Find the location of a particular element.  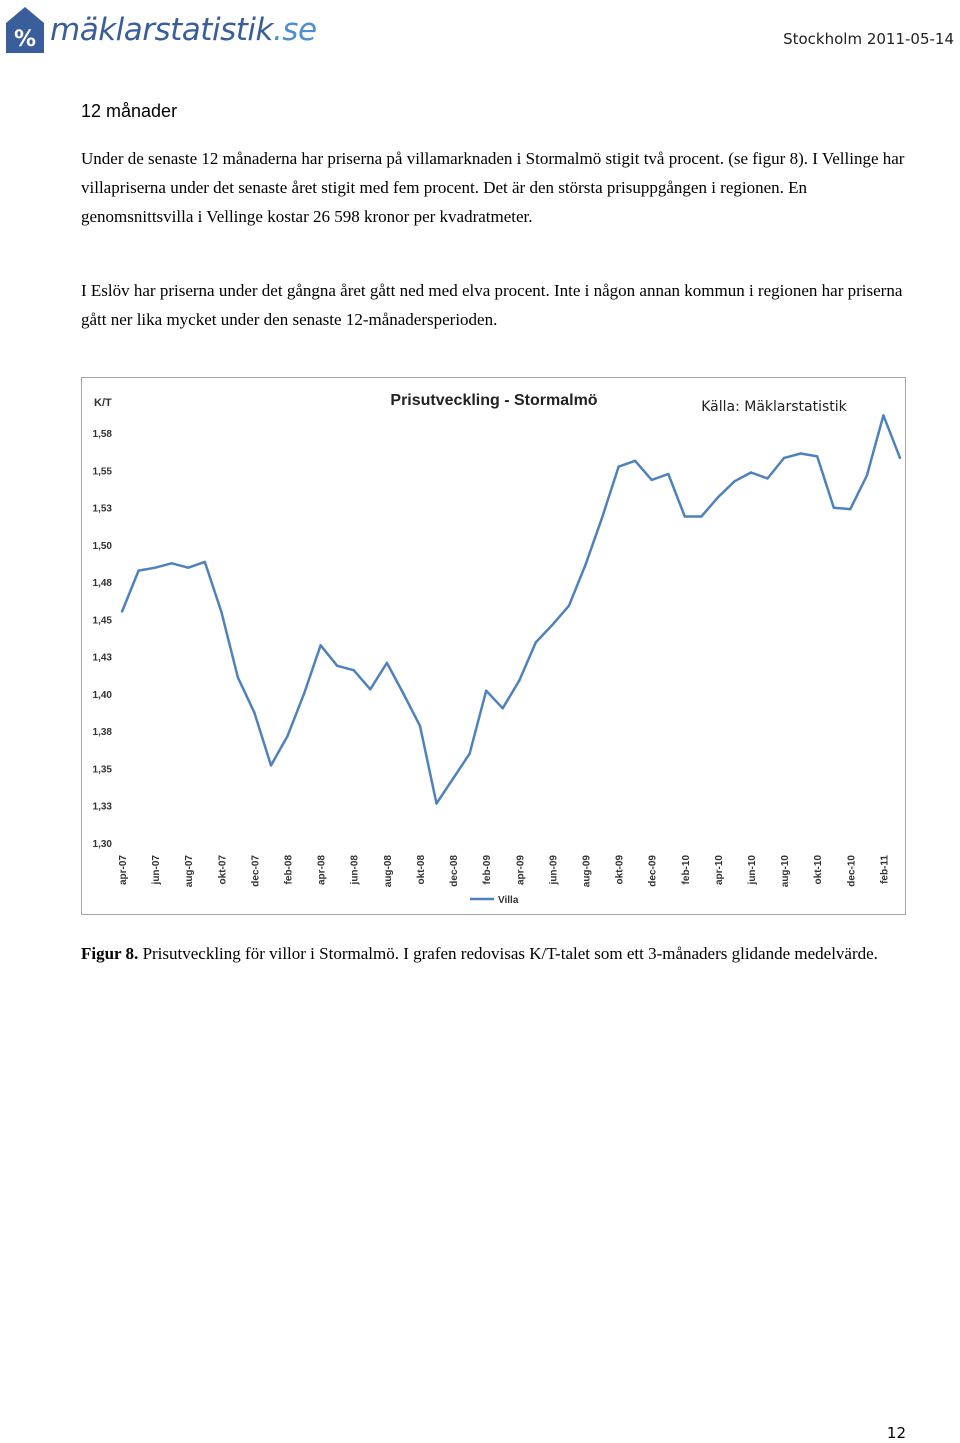

y-tick-label: 1,50 is located at coordinates (103, 546).